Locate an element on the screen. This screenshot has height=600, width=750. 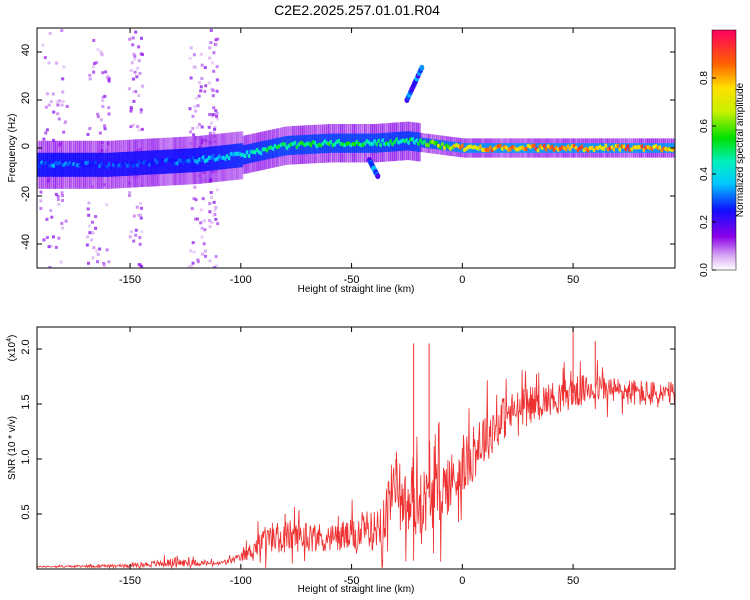
chart-title: C2E2.2025.257.01.01.R04 is located at coordinates (357, 10).